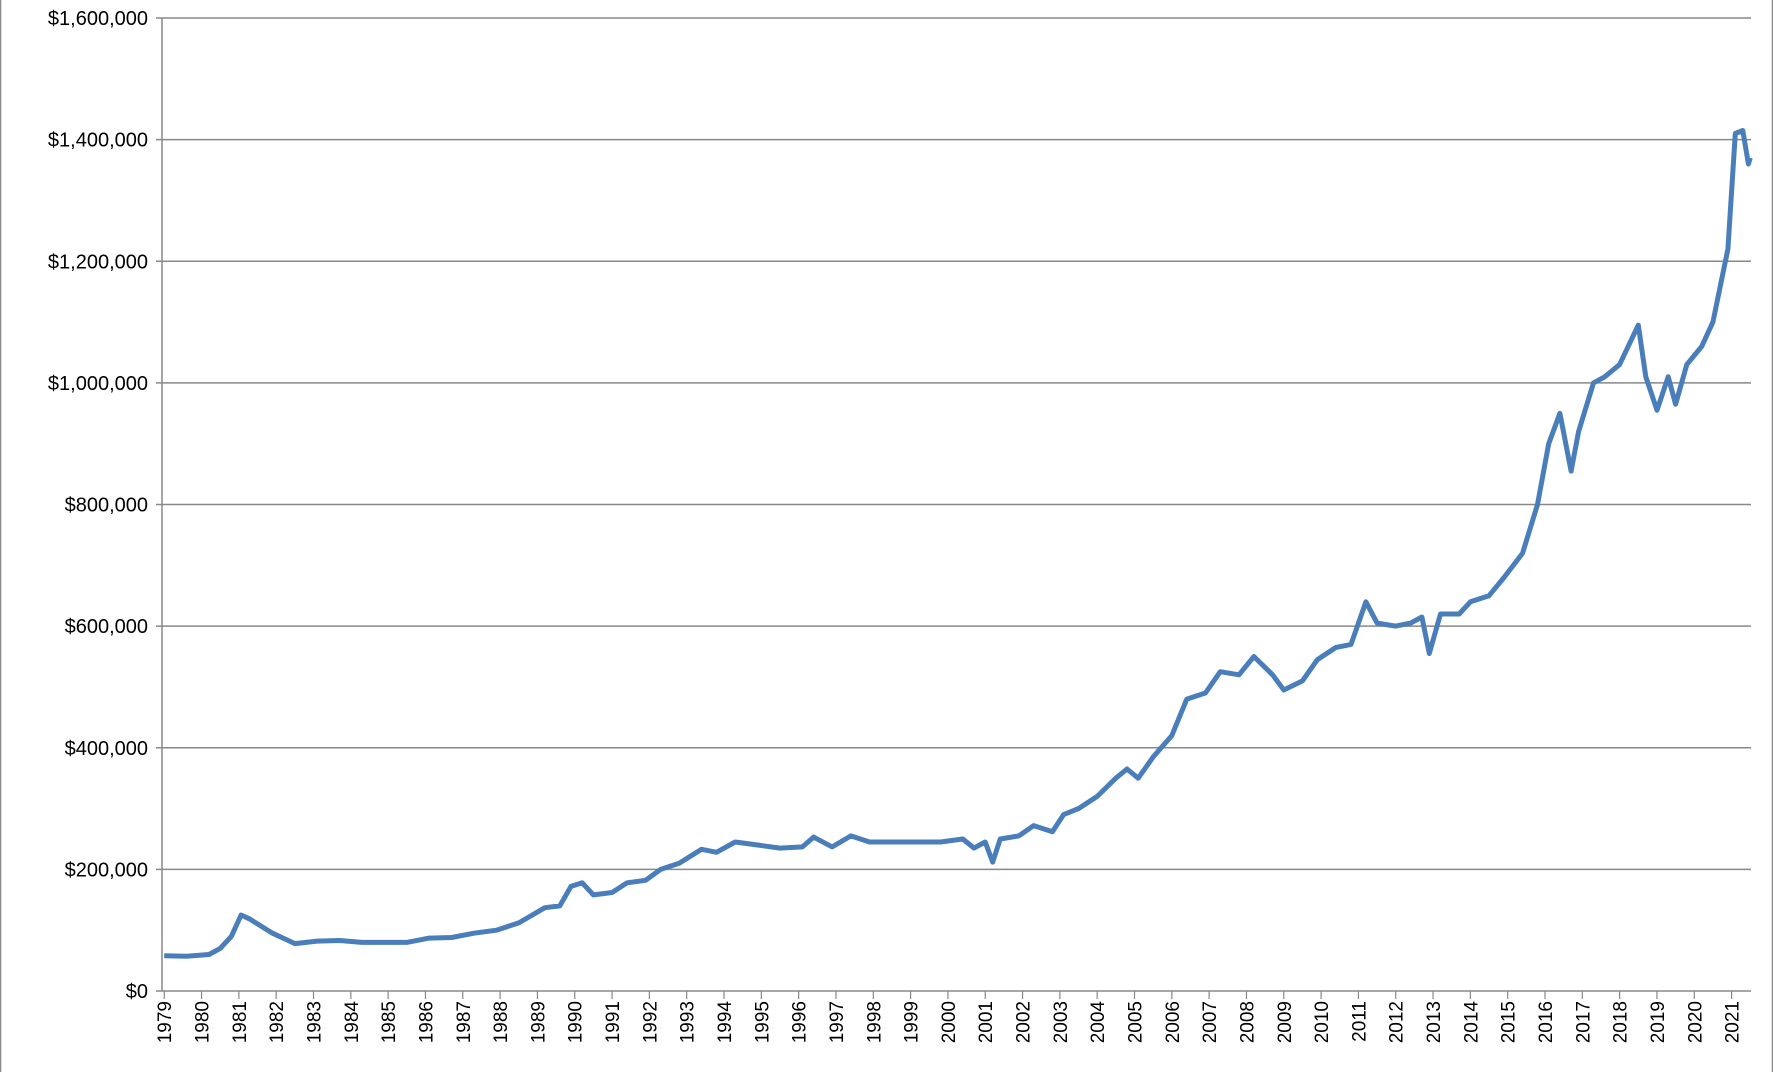 The width and height of the screenshot is (1773, 1072). What do you see at coordinates (1210, 1022) in the screenshot?
I see `x-tick-label: 2007` at bounding box center [1210, 1022].